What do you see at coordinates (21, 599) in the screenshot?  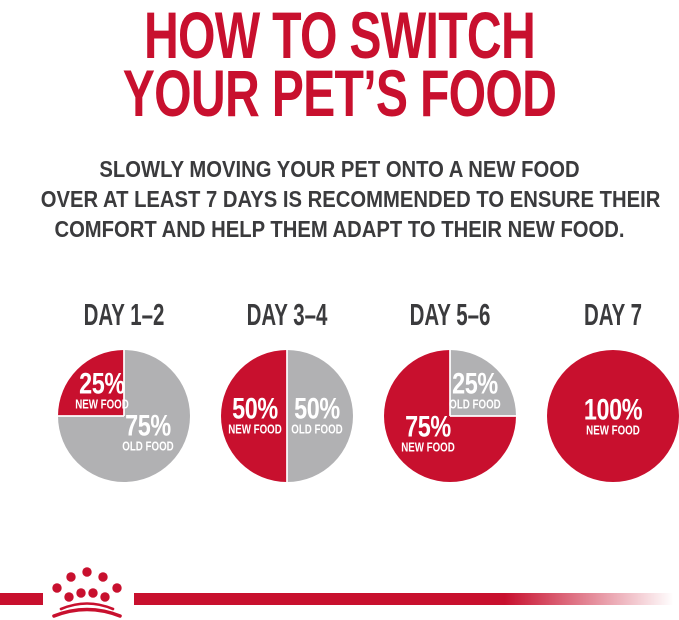 I see `footer-bar-left-segment` at bounding box center [21, 599].